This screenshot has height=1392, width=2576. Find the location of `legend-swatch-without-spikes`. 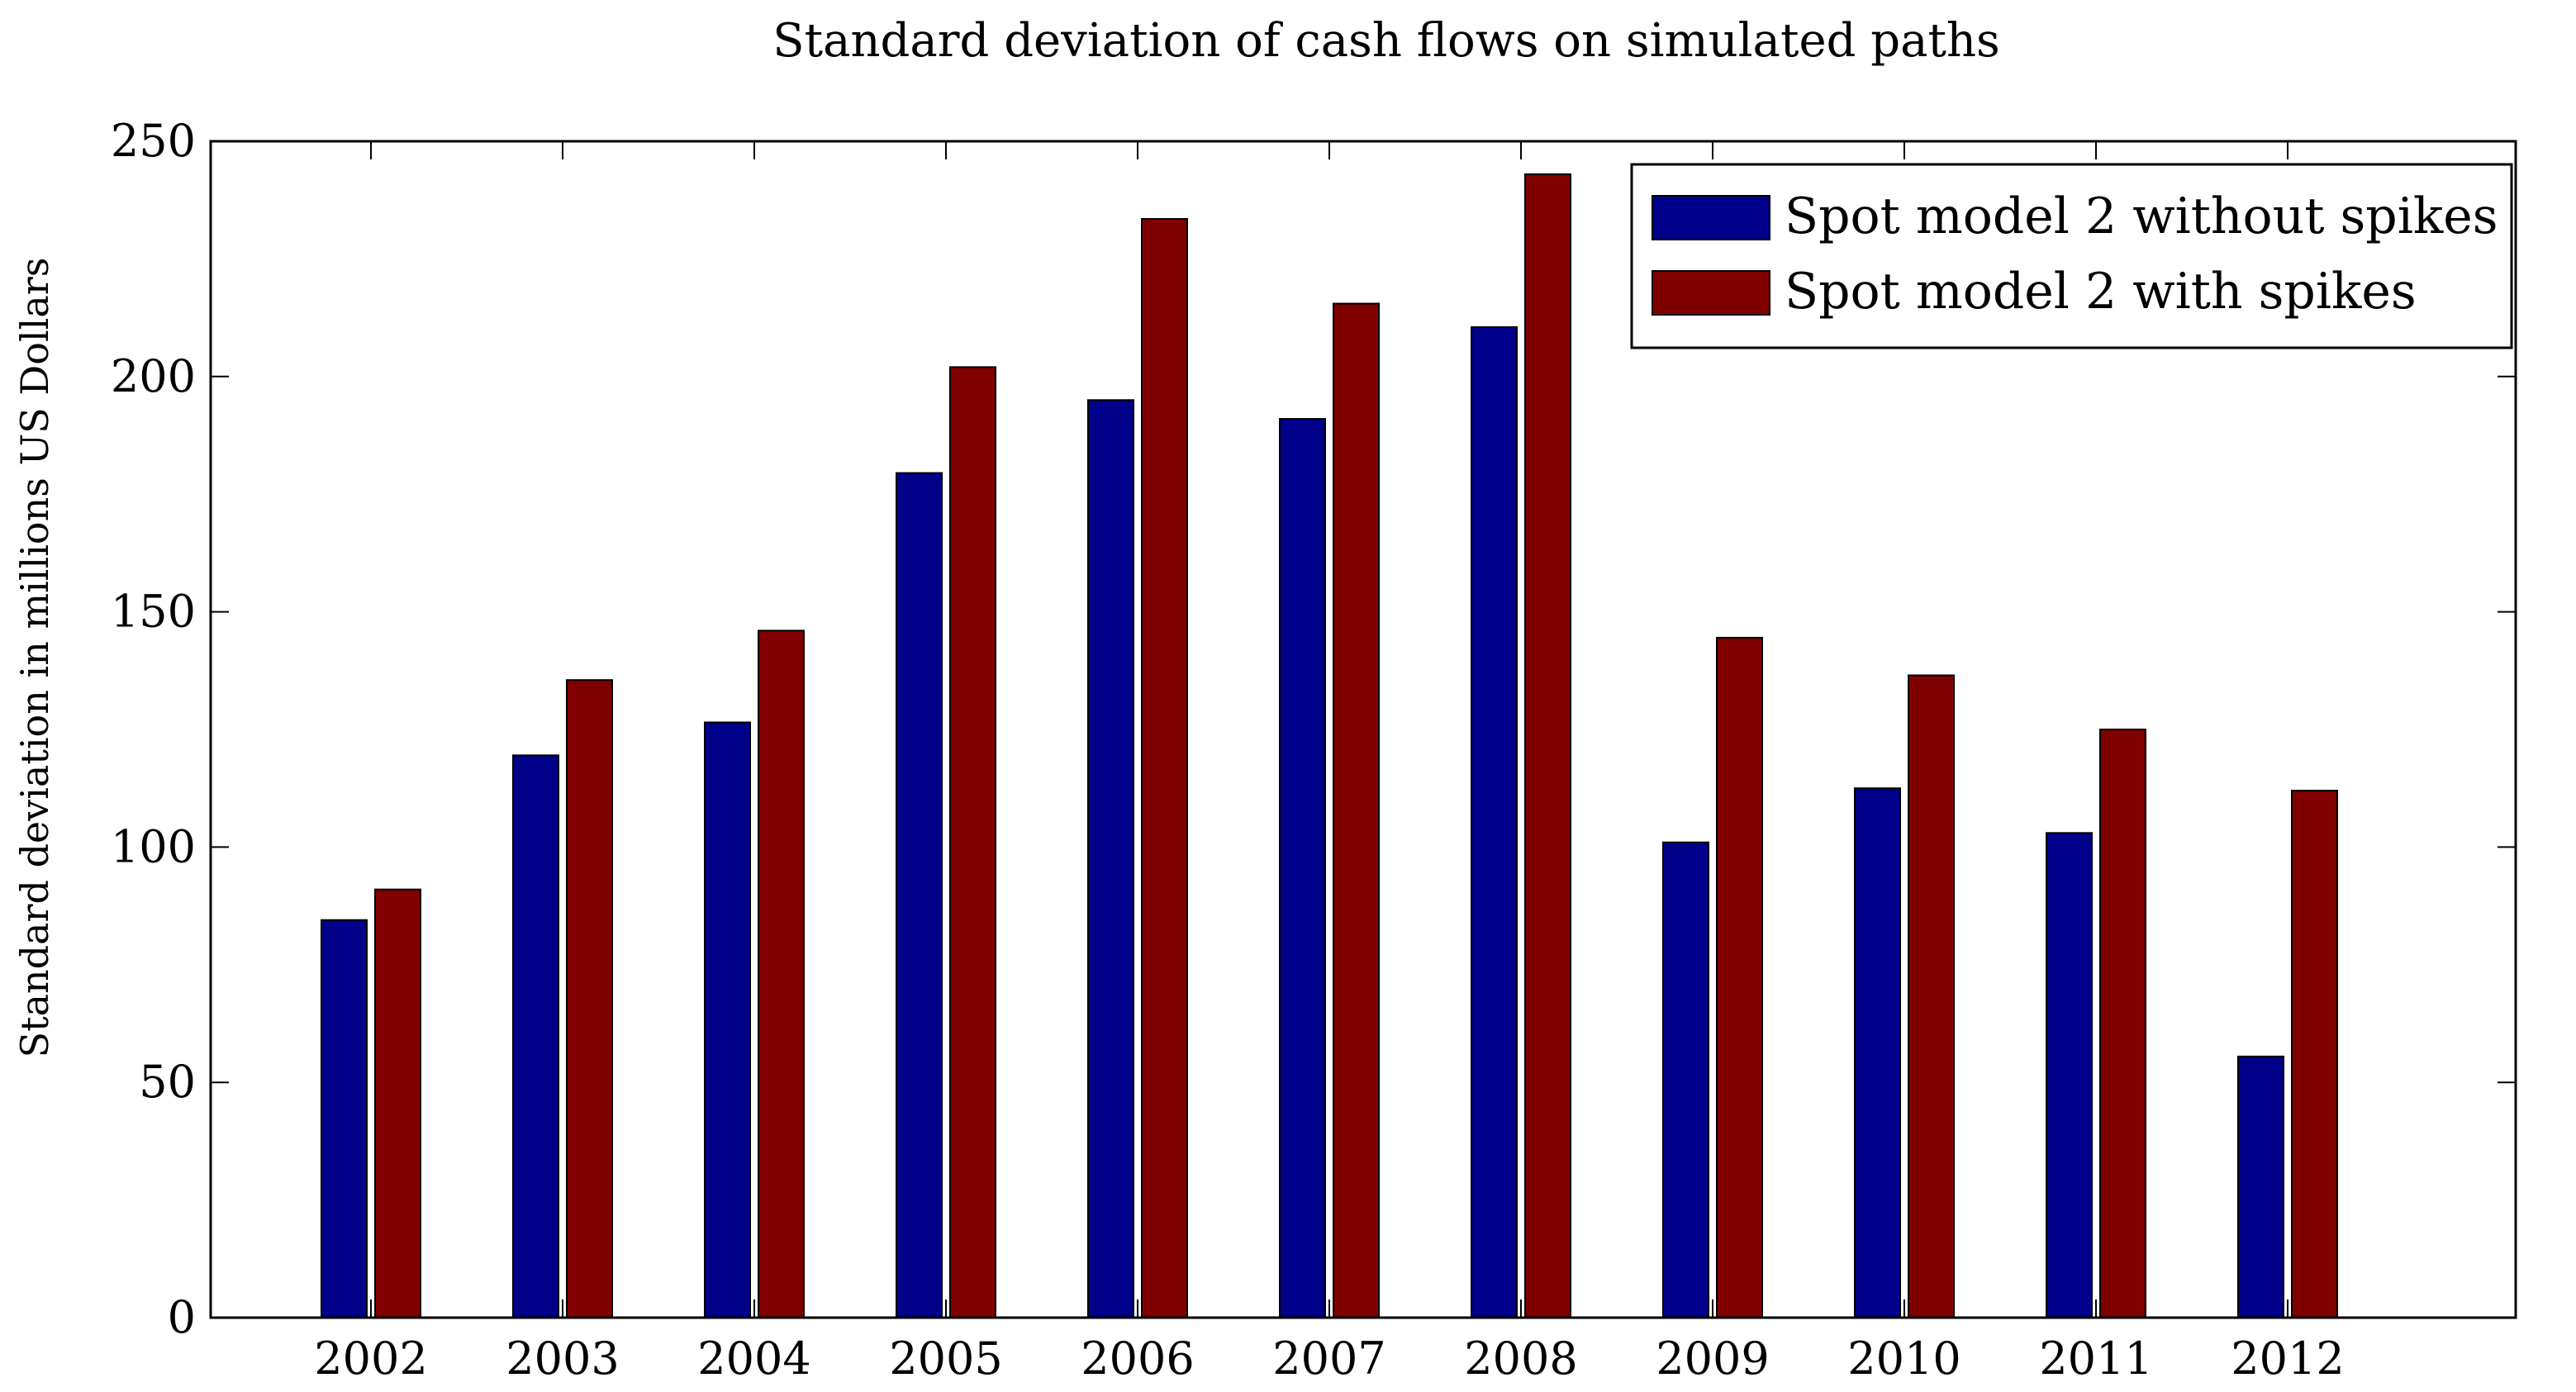

legend-swatch-without-spikes is located at coordinates (1711, 217).